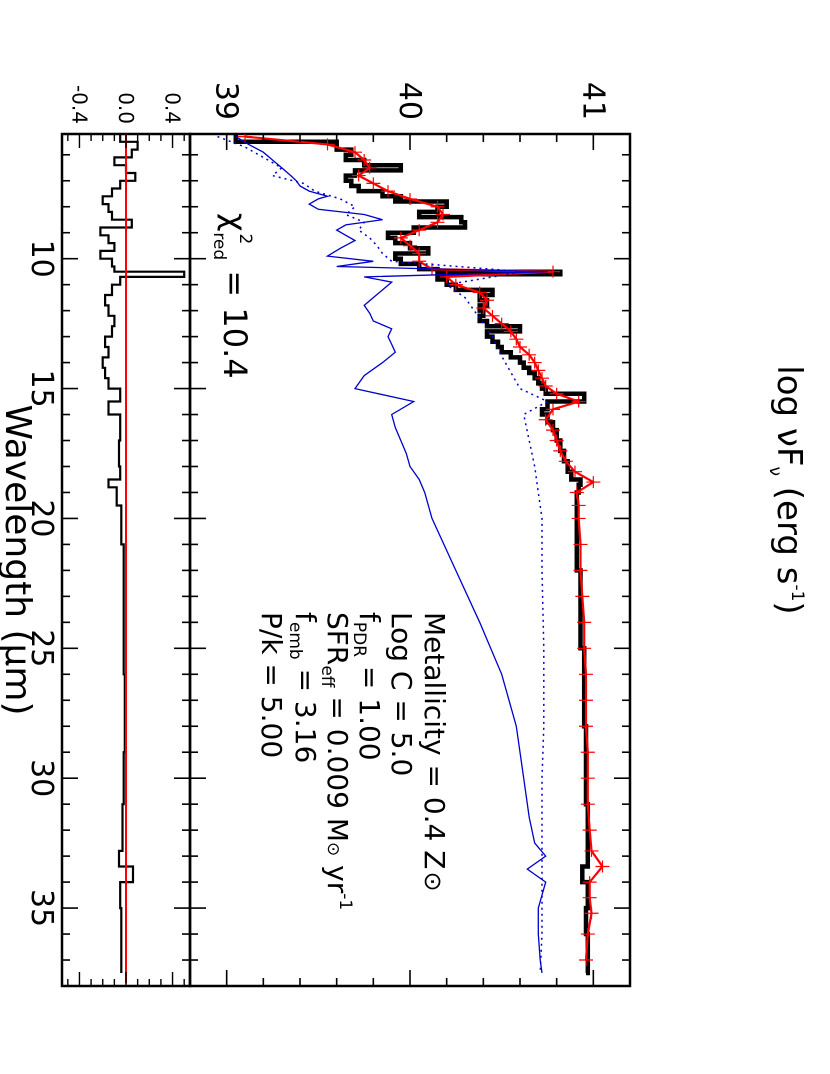 The height and width of the screenshot is (1074, 830). I want to click on residual-line, so click(142, 553).